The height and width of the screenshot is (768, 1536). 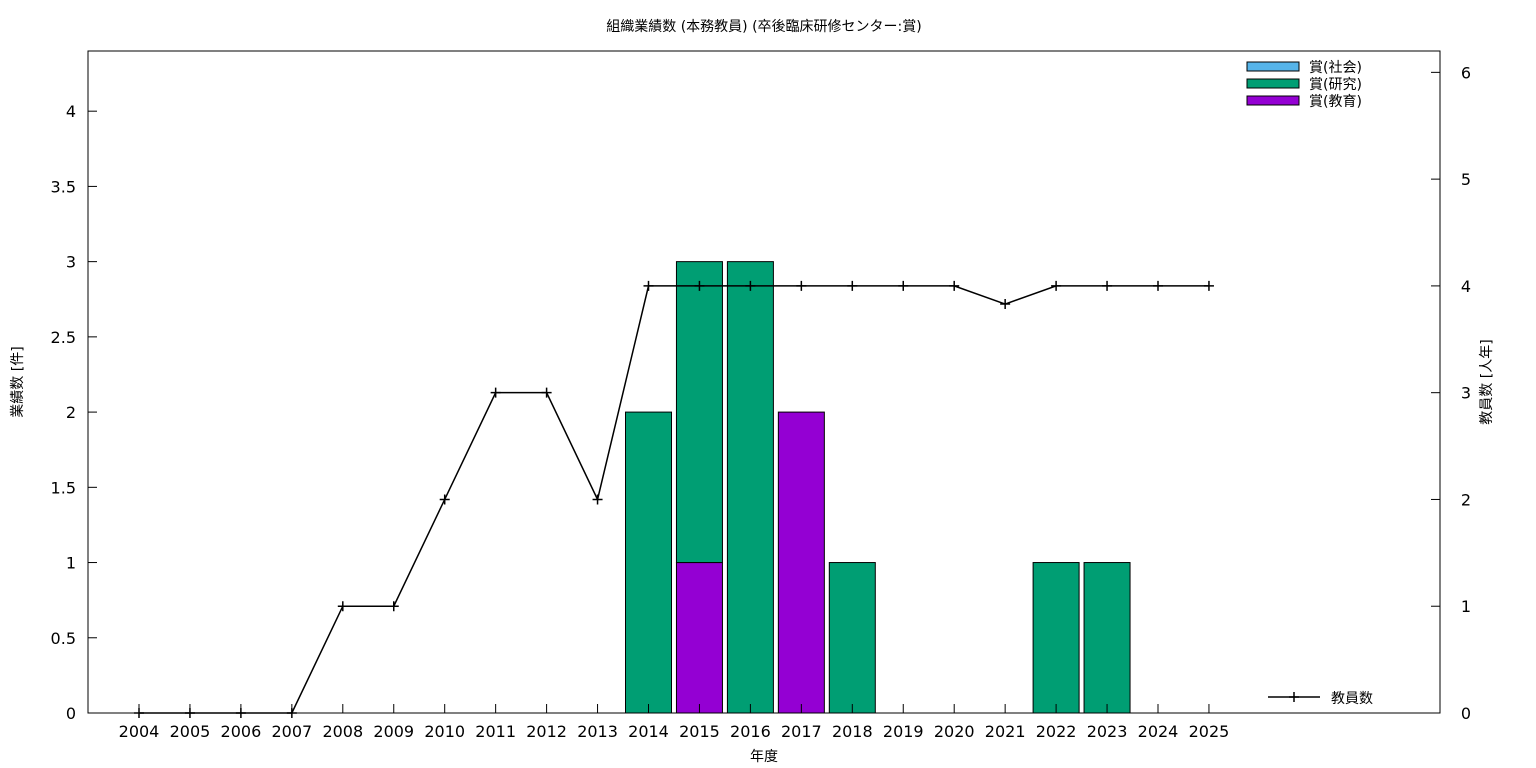 I want to click on x-tick-label: 2008, so click(x=342, y=731).